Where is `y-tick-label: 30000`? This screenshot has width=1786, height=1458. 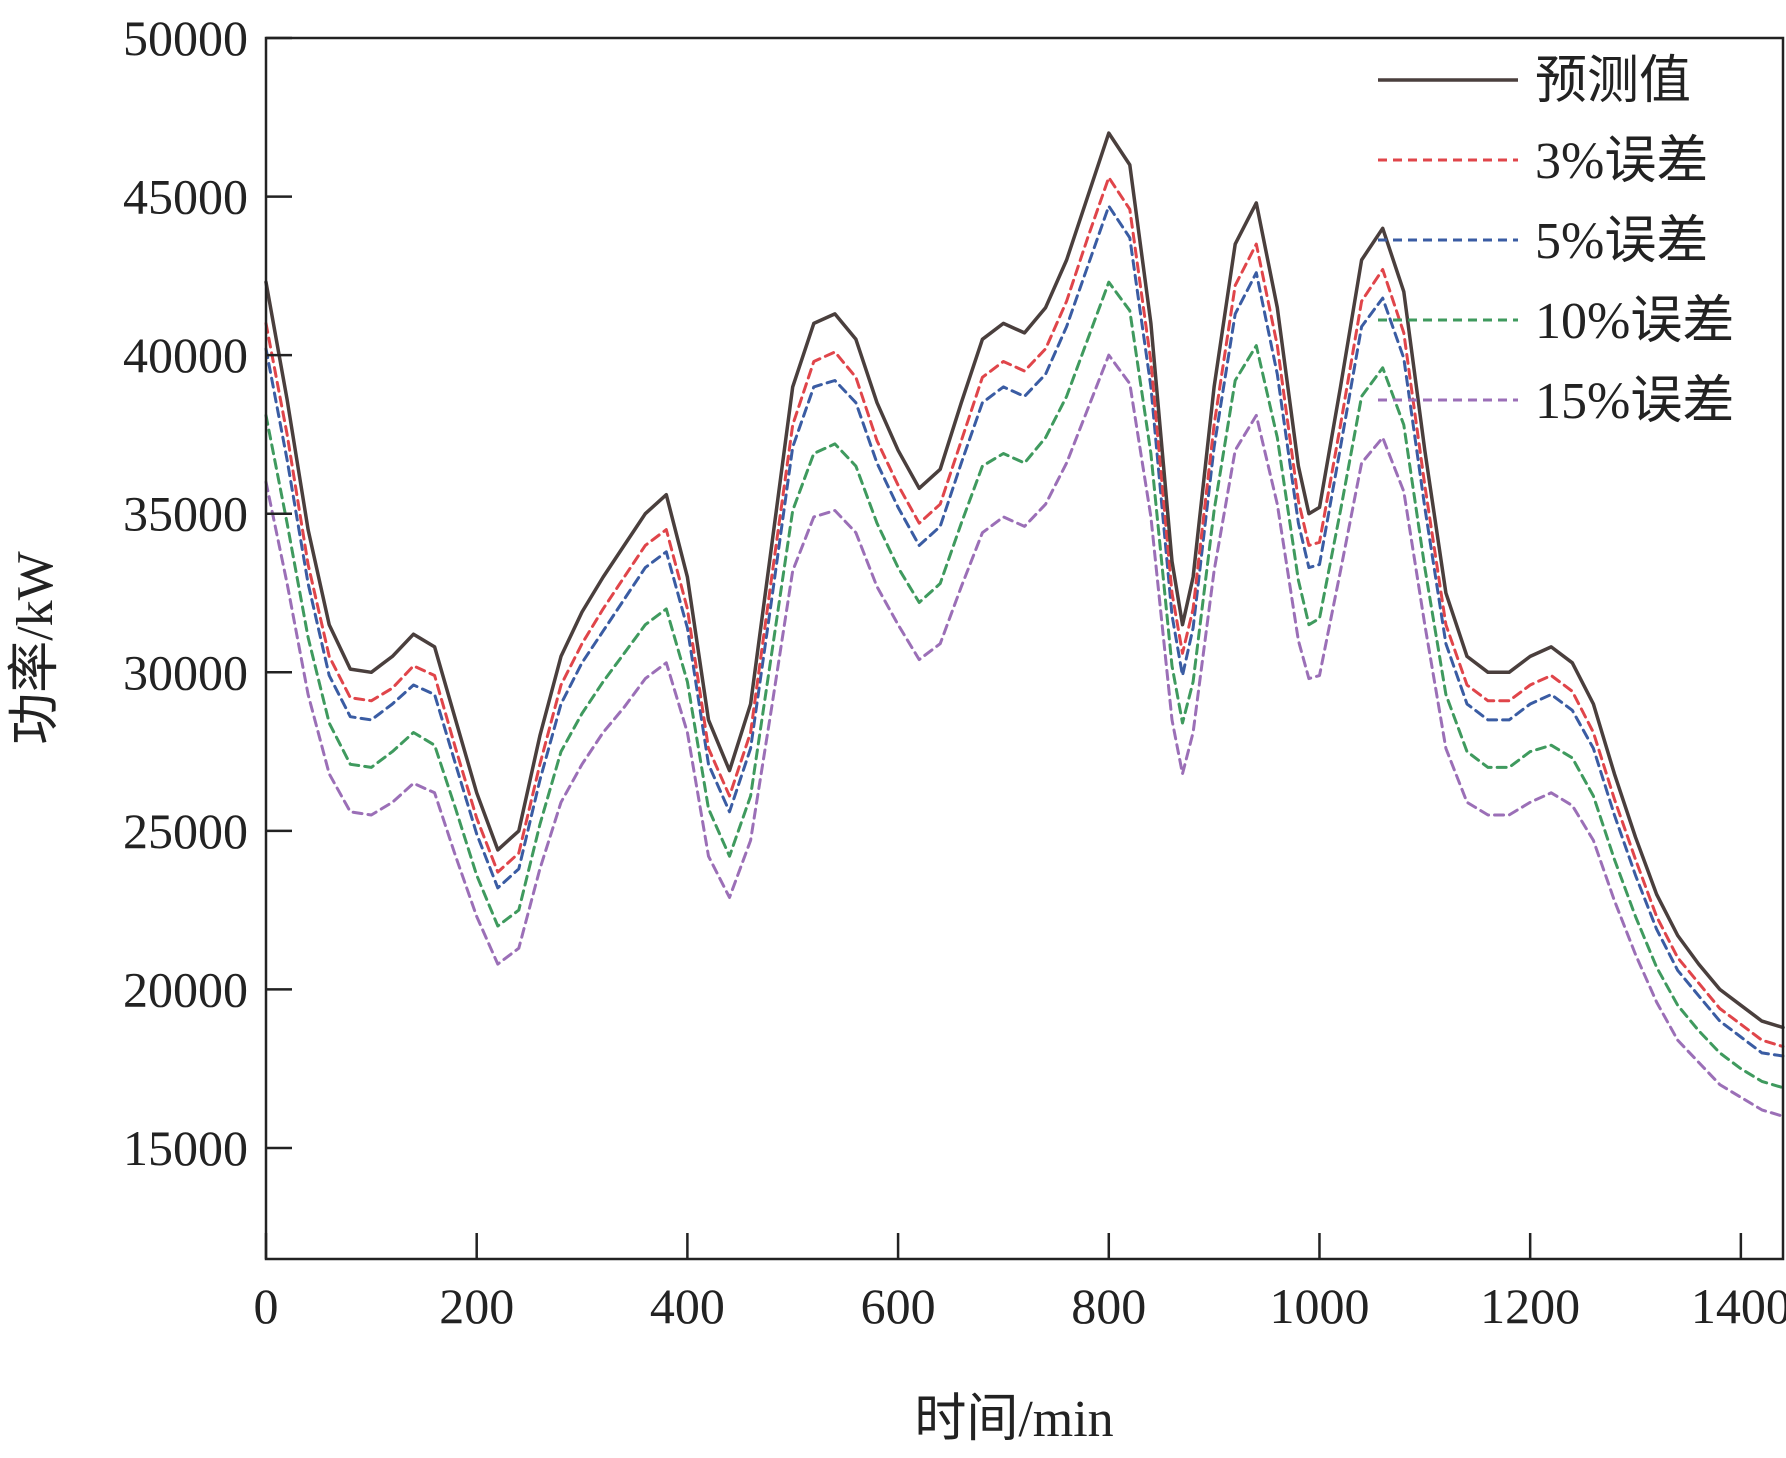
y-tick-label: 30000 is located at coordinates (185, 672).